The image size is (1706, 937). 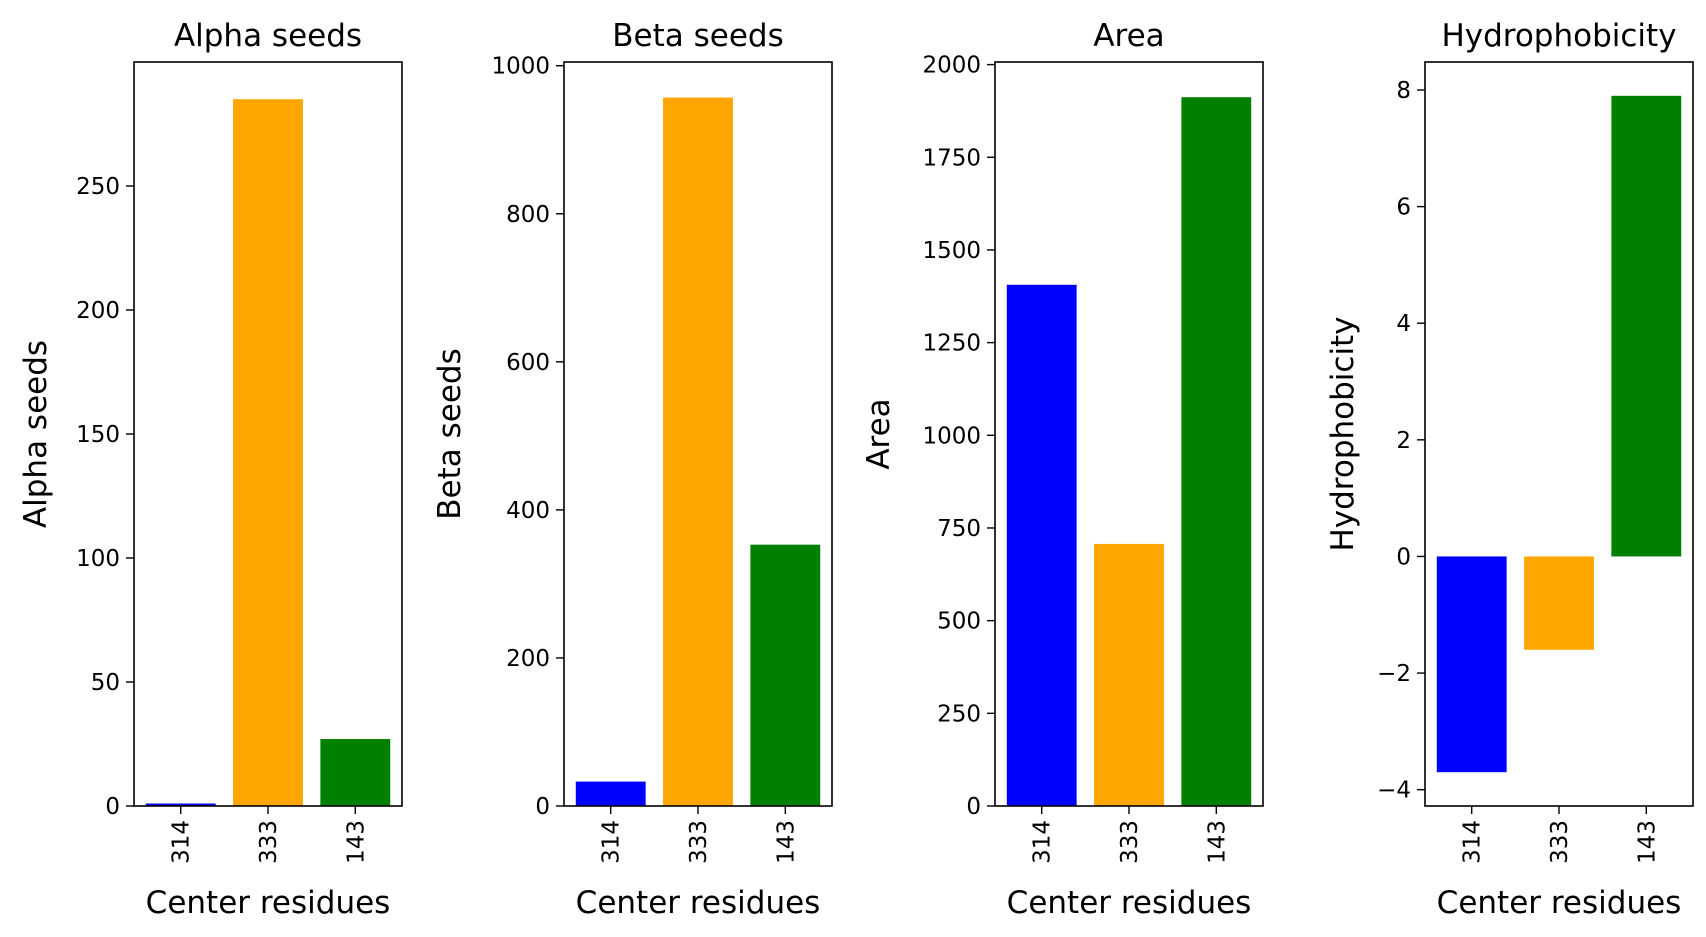 I want to click on chart-title: Area, so click(x=1128, y=36).